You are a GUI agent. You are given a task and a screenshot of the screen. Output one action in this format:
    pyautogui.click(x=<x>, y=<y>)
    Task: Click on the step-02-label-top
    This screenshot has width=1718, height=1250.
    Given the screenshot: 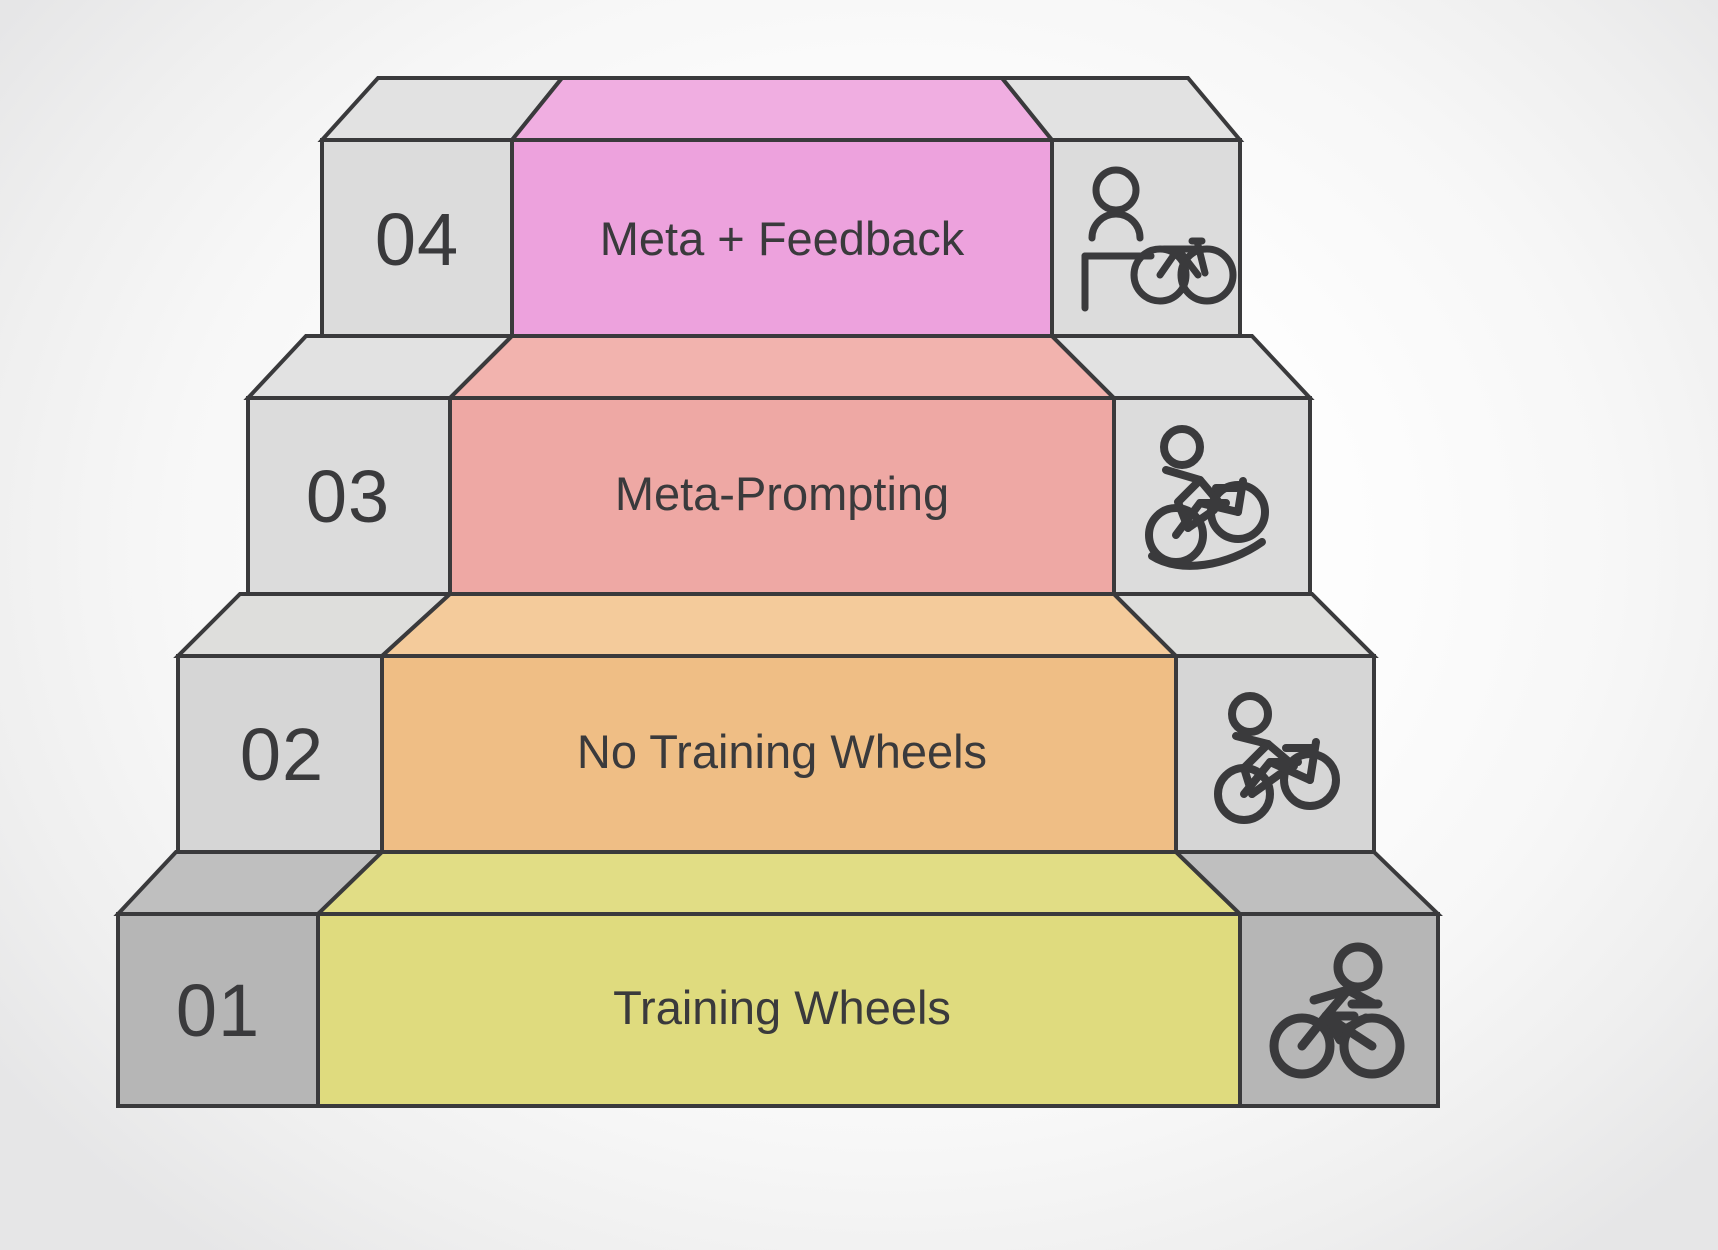 What is the action you would take?
    pyautogui.click(x=778, y=625)
    